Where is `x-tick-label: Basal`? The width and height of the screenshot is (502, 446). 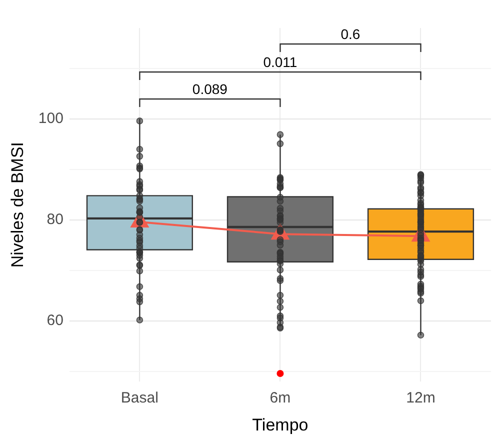
x-tick-label: Basal is located at coordinates (139, 398).